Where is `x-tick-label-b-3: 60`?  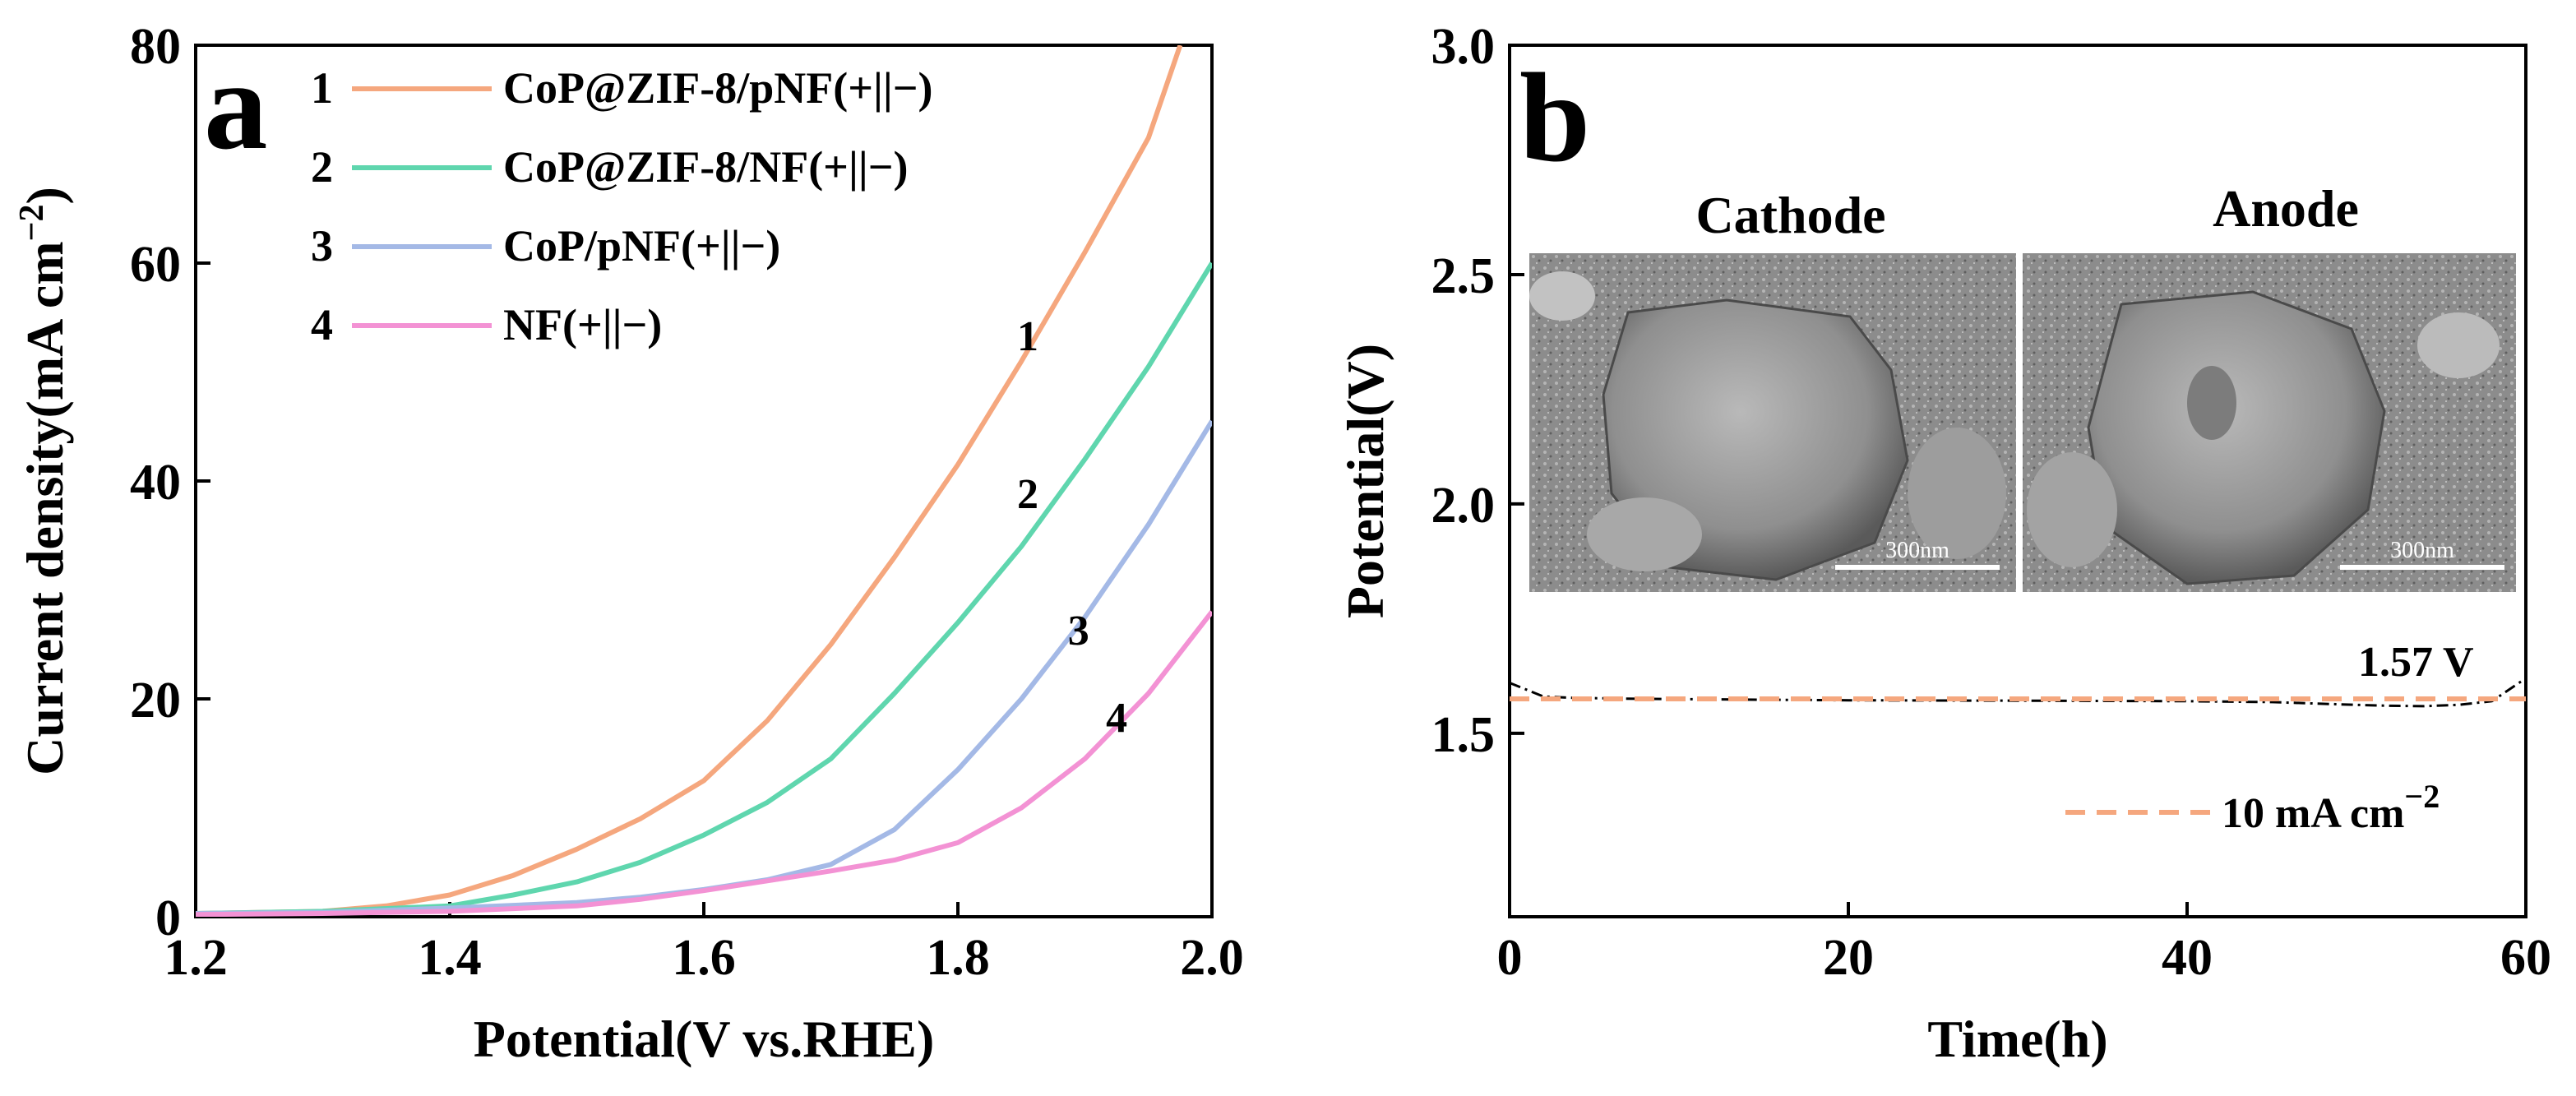 x-tick-label-b-3: 60 is located at coordinates (2525, 958).